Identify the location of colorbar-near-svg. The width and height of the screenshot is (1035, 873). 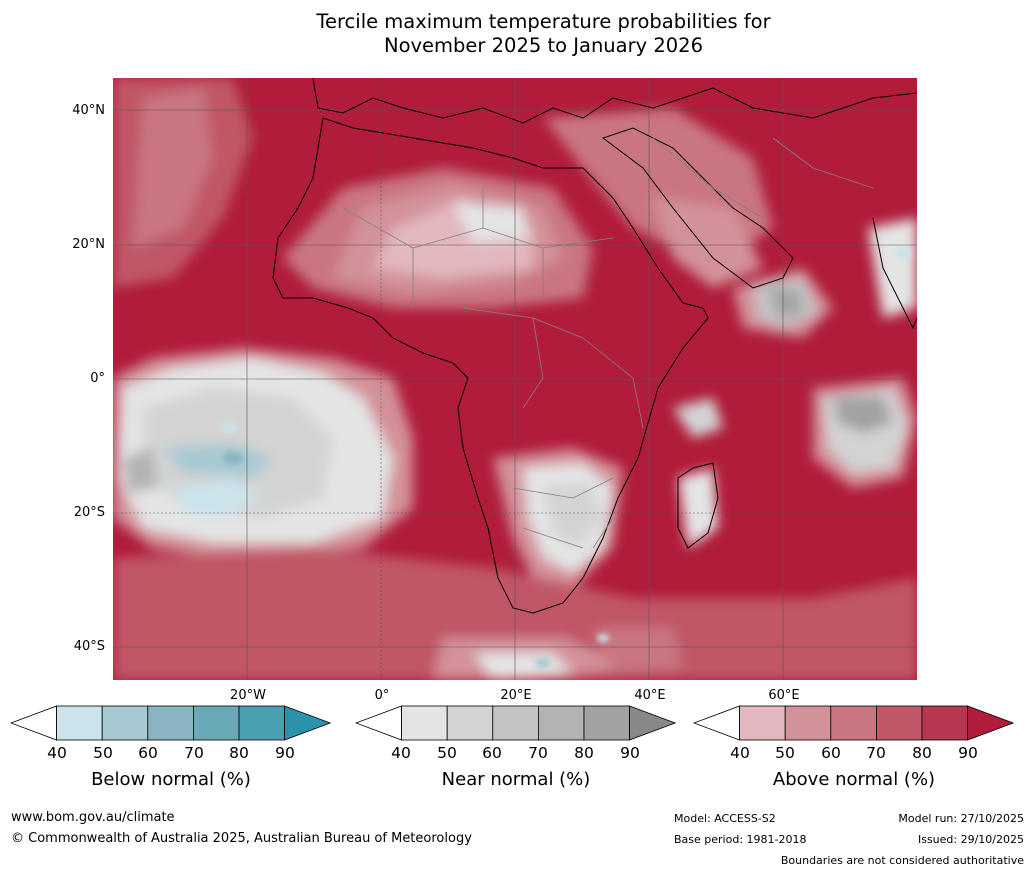
(515, 723).